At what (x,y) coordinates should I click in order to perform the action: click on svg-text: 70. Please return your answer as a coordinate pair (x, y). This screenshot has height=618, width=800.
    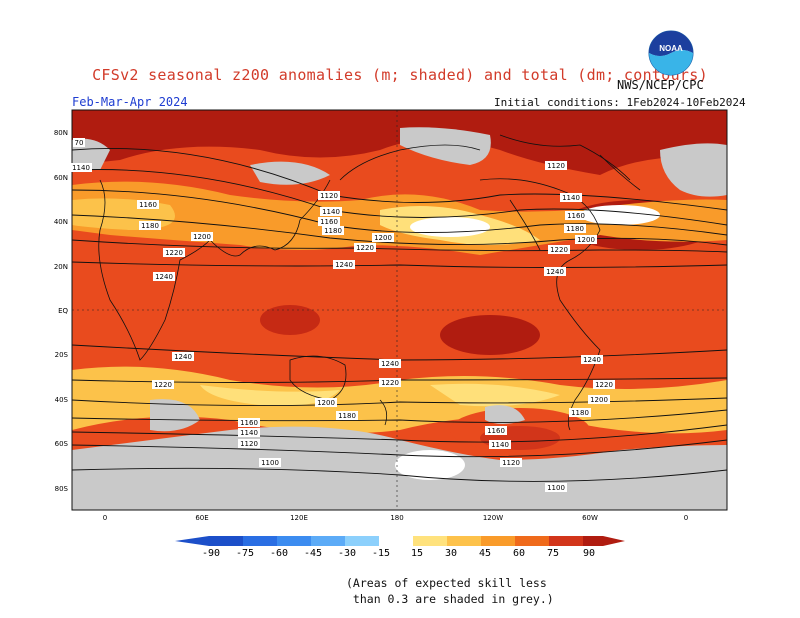
    Looking at the image, I should click on (79, 143).